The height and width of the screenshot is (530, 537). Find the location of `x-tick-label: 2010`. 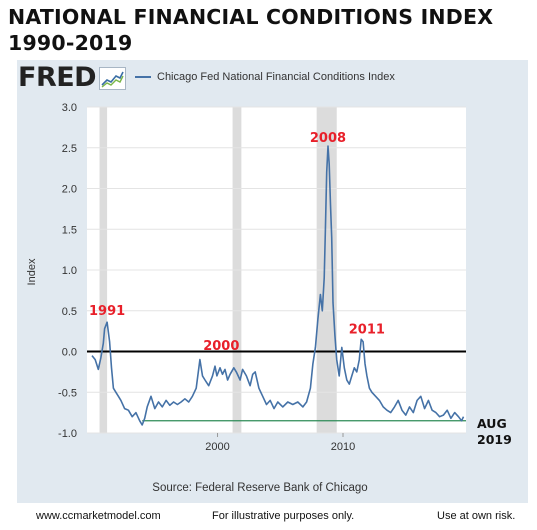

x-tick-label: 2010 is located at coordinates (343, 447).